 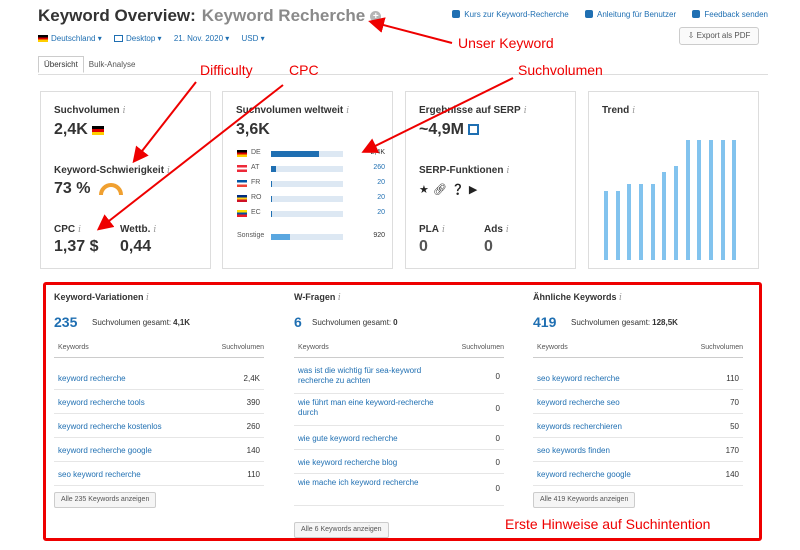 What do you see at coordinates (348, 462) in the screenshot?
I see `keyword-link: wie keyword recherche blog` at bounding box center [348, 462].